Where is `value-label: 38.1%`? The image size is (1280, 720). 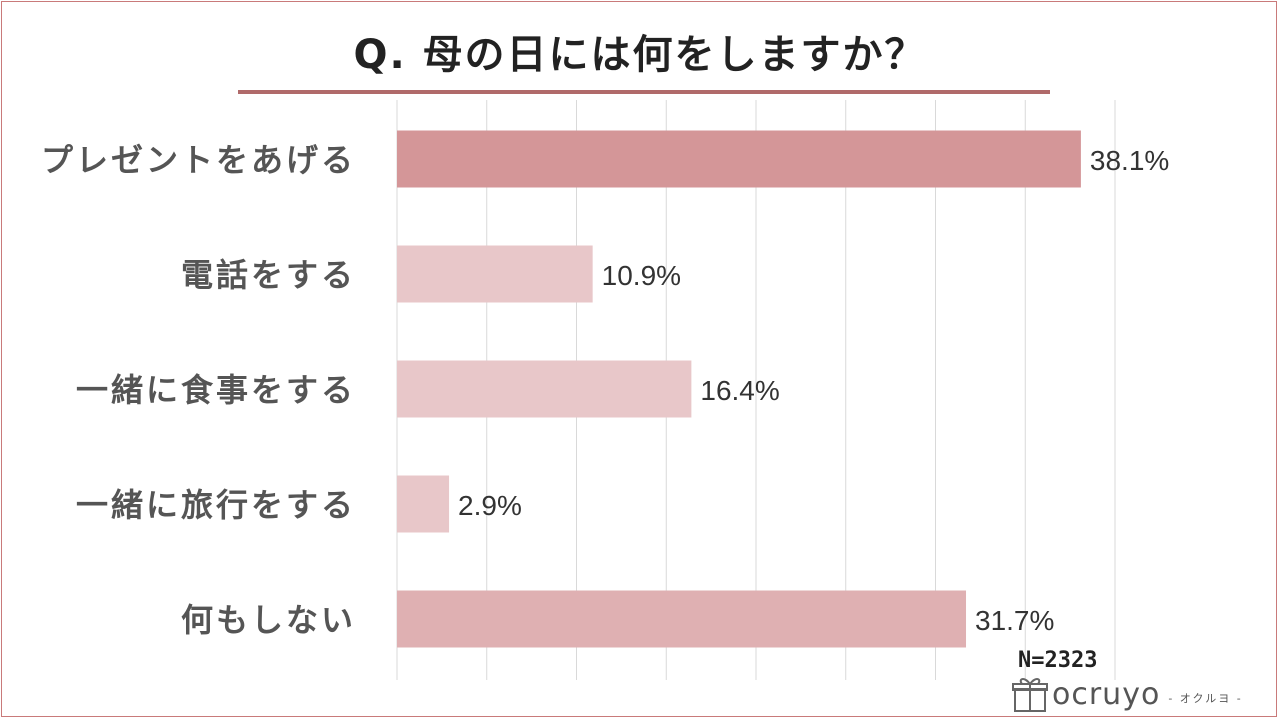
value-label: 38.1% is located at coordinates (1129, 160).